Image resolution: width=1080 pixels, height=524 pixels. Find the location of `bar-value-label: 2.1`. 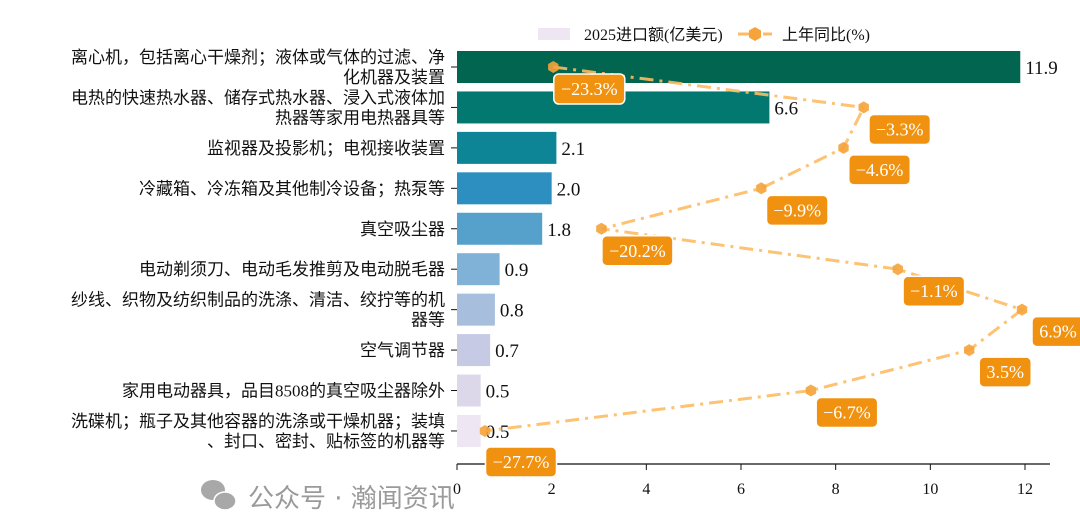

bar-value-label: 2.1 is located at coordinates (573, 149).